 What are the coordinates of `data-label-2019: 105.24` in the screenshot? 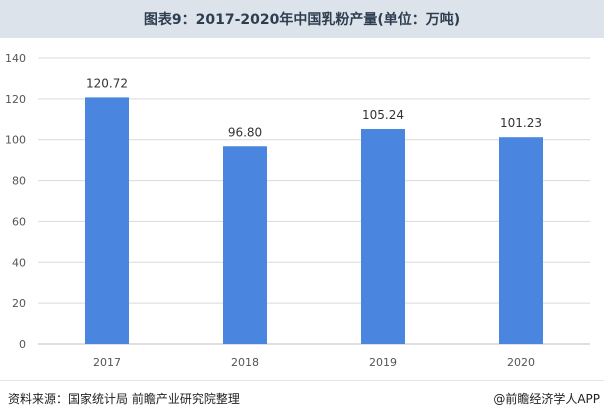 It's located at (383, 115).